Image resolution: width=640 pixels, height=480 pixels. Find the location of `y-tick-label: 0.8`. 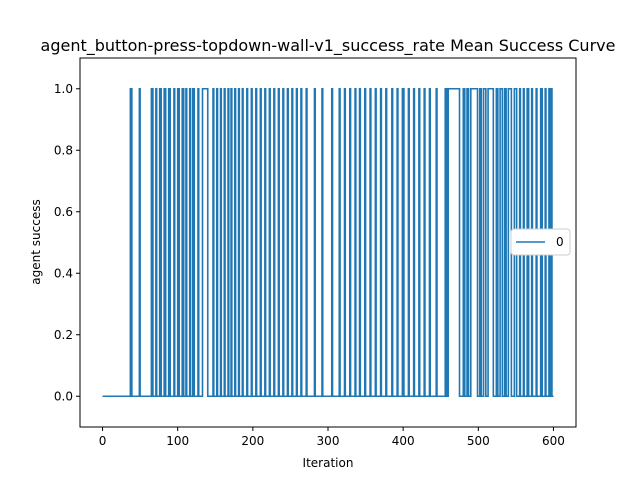

y-tick-label: 0.8 is located at coordinates (63, 150).